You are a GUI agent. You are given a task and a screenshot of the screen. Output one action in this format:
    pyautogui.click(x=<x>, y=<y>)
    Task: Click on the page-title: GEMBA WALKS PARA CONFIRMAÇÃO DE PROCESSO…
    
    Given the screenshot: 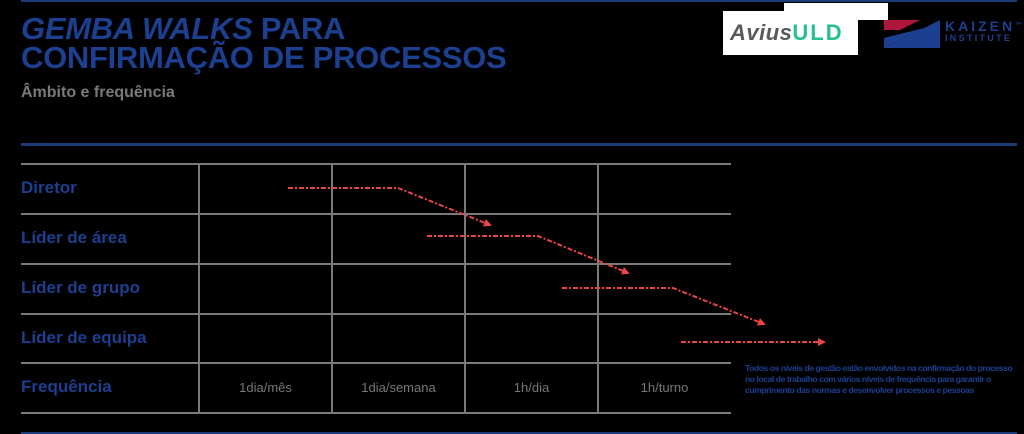 What is the action you would take?
    pyautogui.click(x=264, y=43)
    